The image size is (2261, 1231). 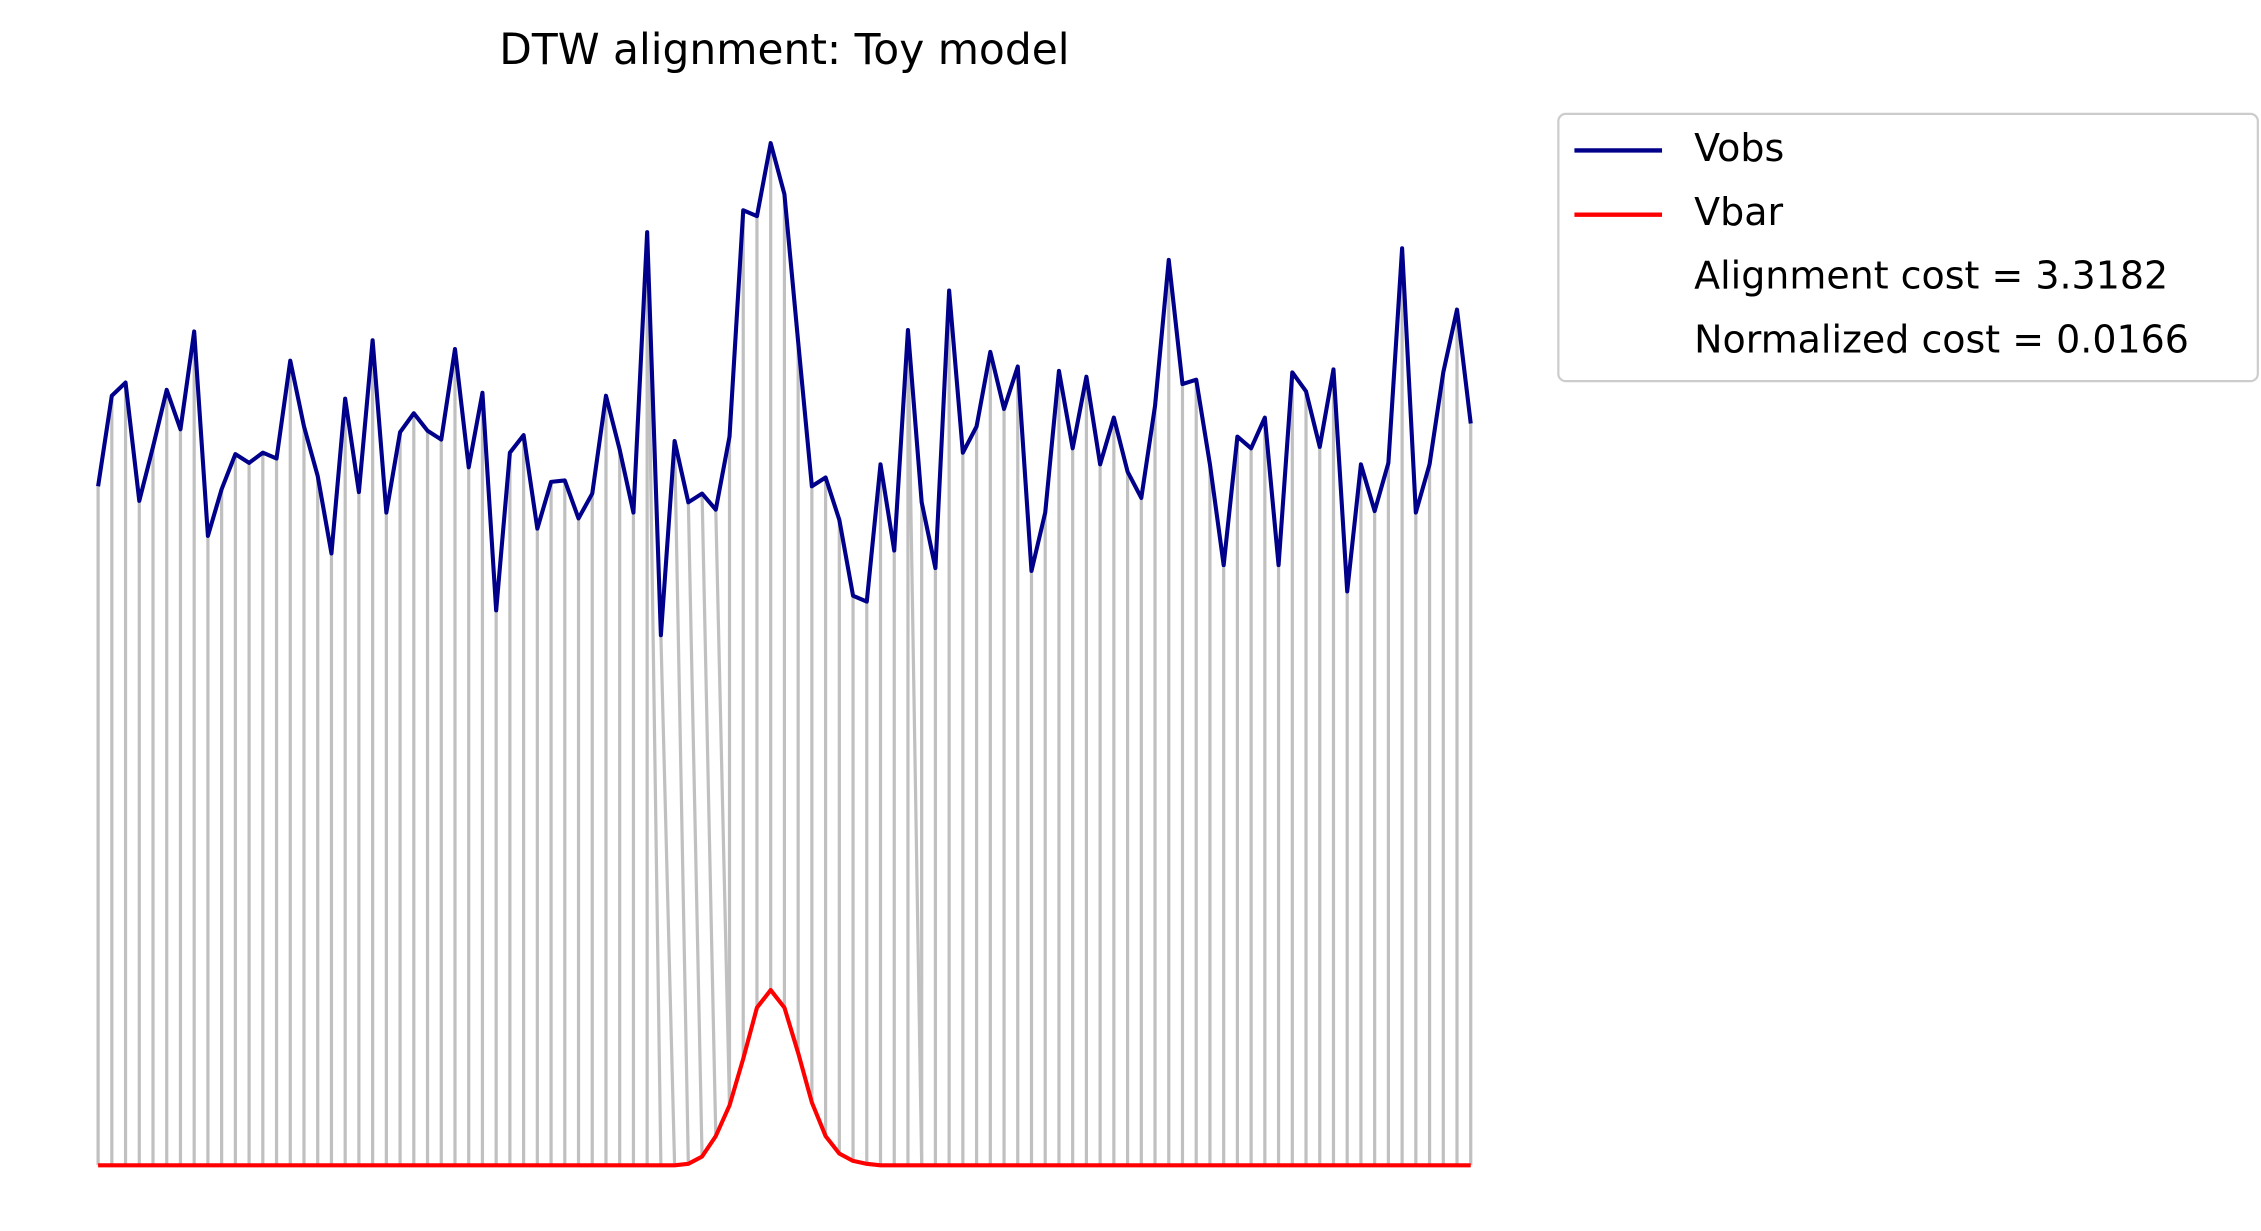 I want to click on legend-annotation: Alignment cost = 3.3182, so click(x=1931, y=276).